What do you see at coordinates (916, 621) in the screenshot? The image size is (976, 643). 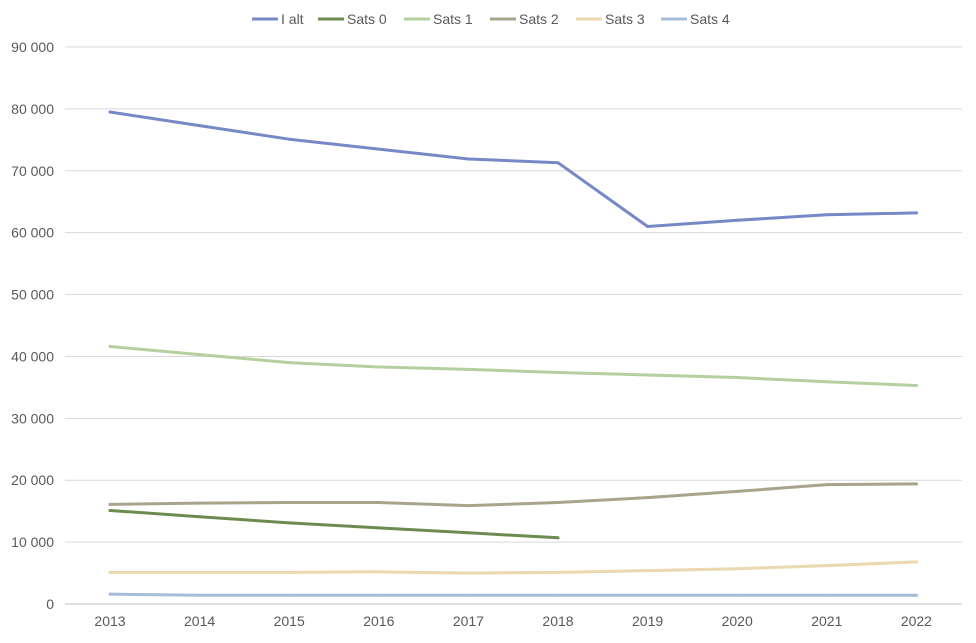 I see `x-tick-label: 2022` at bounding box center [916, 621].